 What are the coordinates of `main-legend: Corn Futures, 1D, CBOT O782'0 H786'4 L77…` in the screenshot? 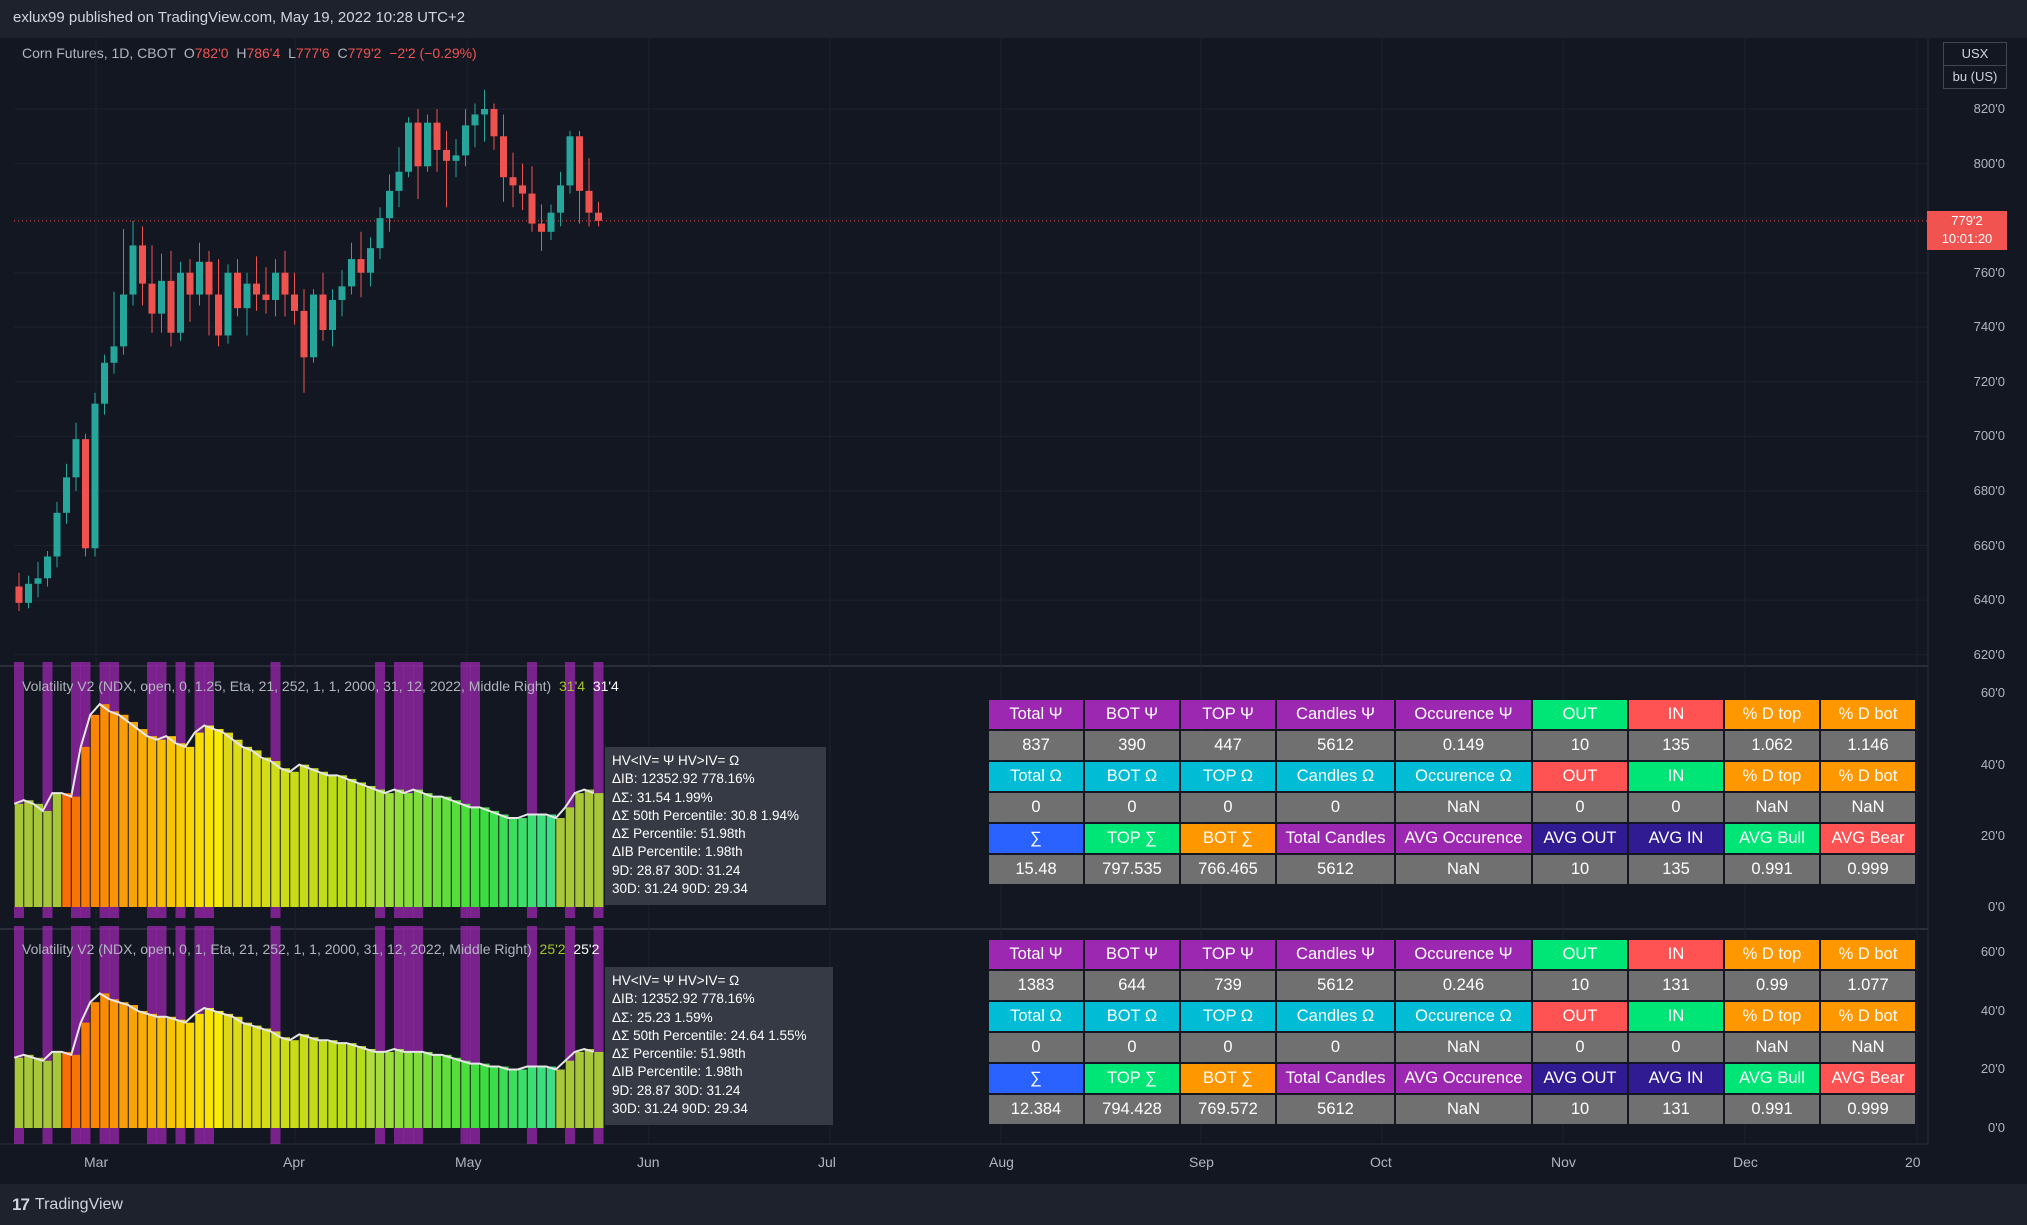 It's located at (249, 53).